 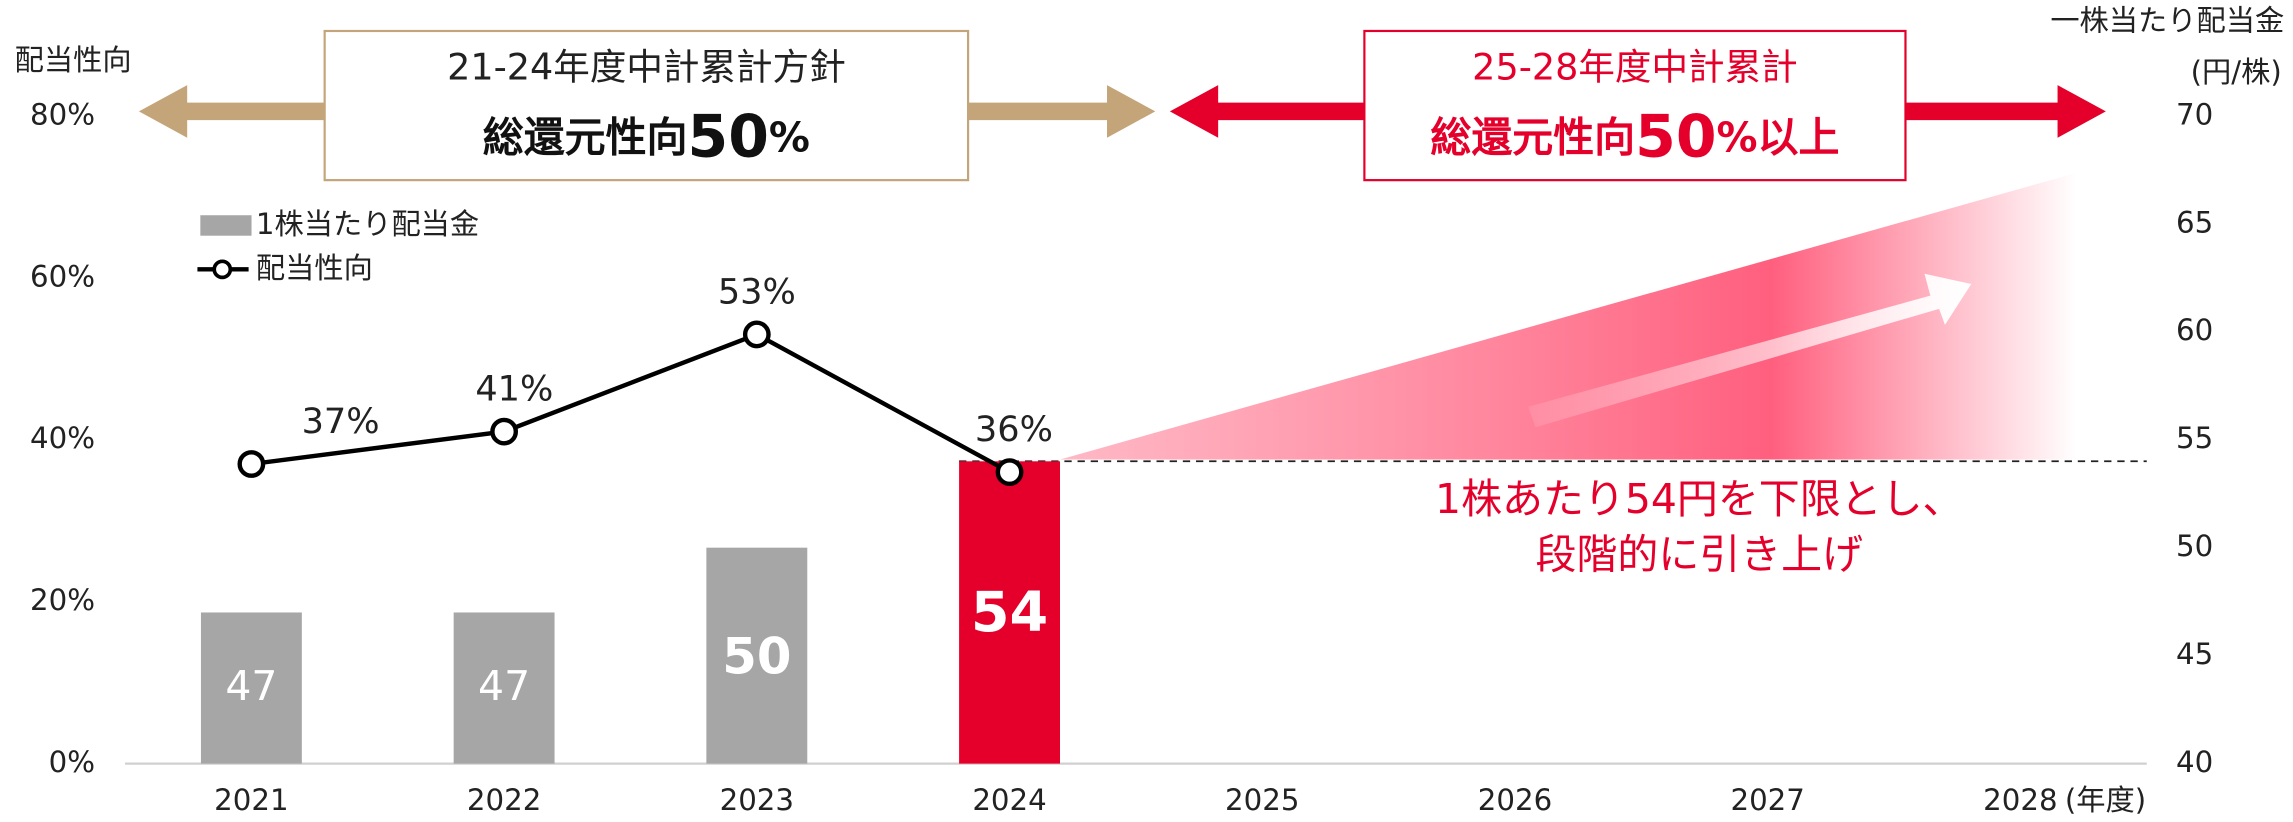 I want to click on y-tick-label: 80%, so click(x=62, y=114).